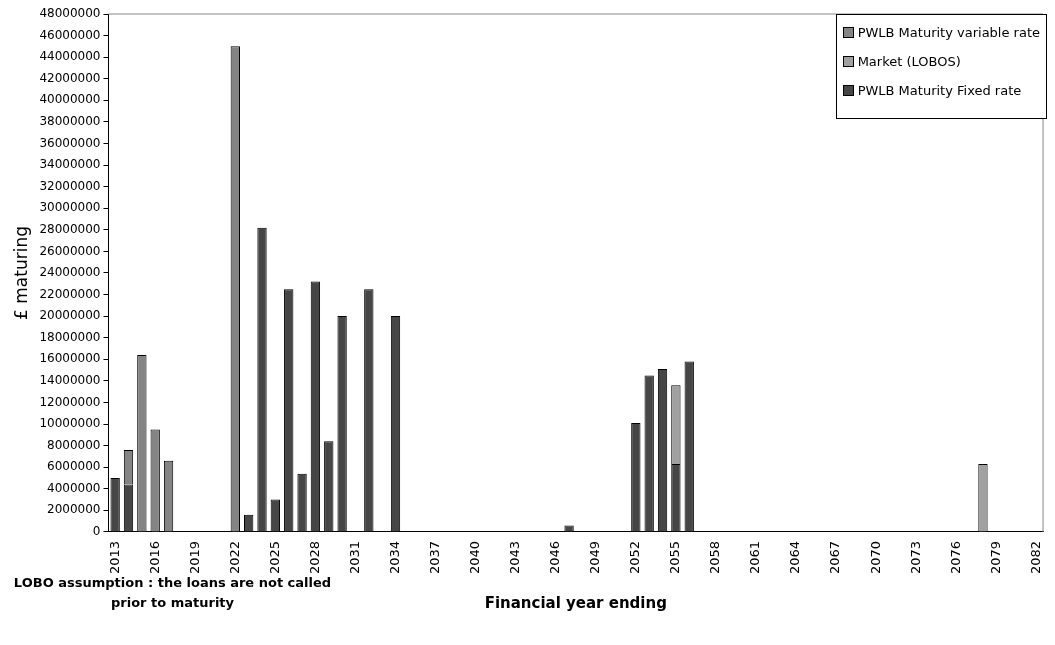 This screenshot has height=645, width=1055. I want to click on y-tick-label: 28000000, so click(70, 228).